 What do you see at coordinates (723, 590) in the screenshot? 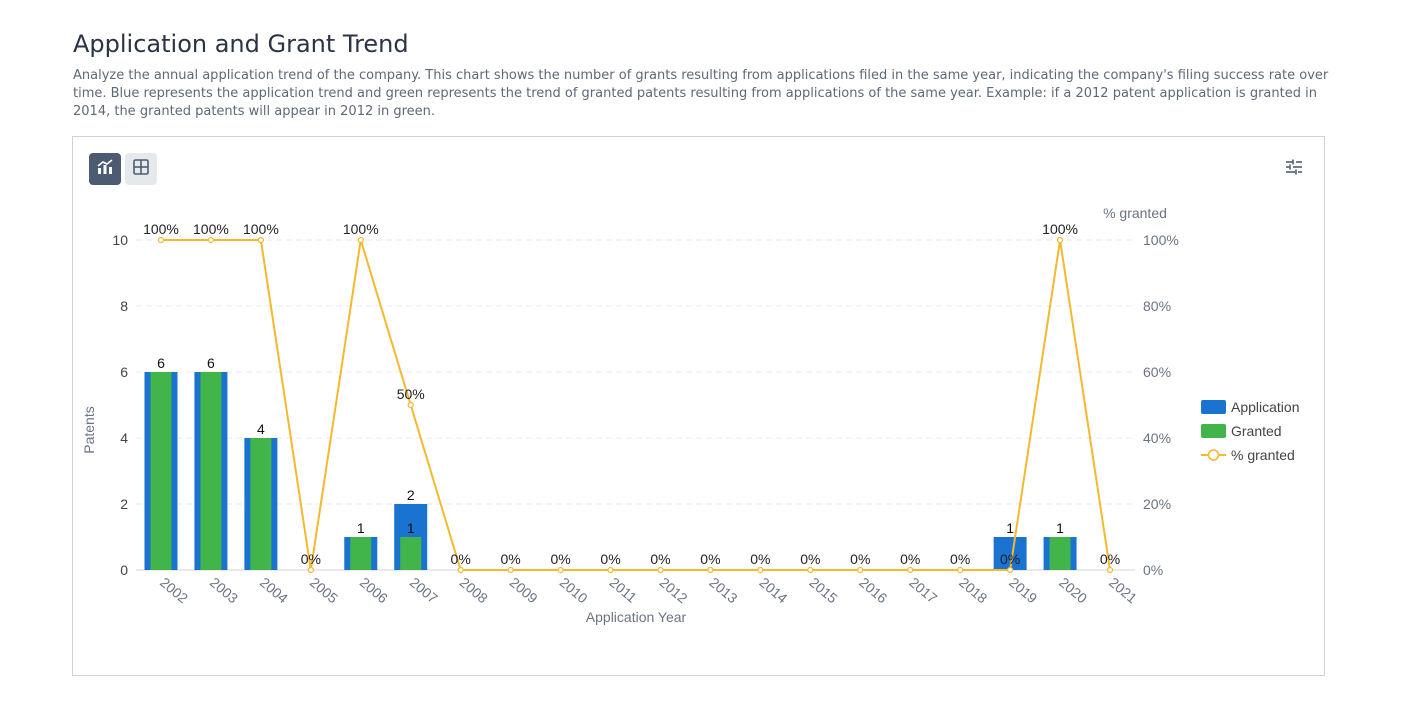
I see `x-tick-label: 2013` at bounding box center [723, 590].